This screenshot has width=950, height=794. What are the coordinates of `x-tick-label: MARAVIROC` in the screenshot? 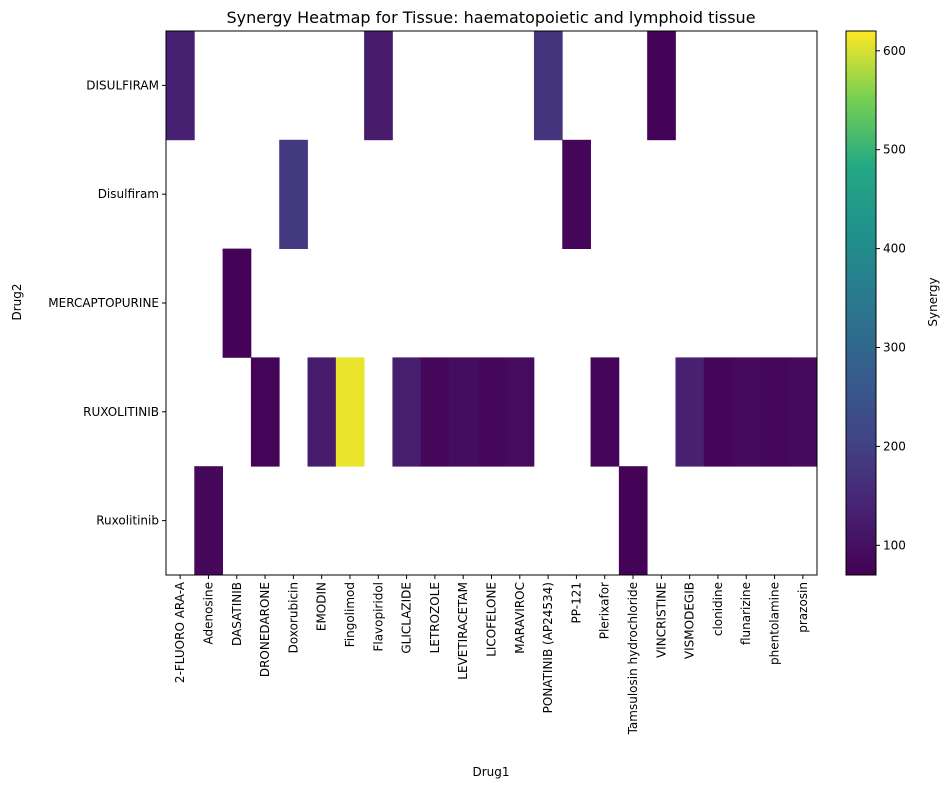 It's located at (520, 618).